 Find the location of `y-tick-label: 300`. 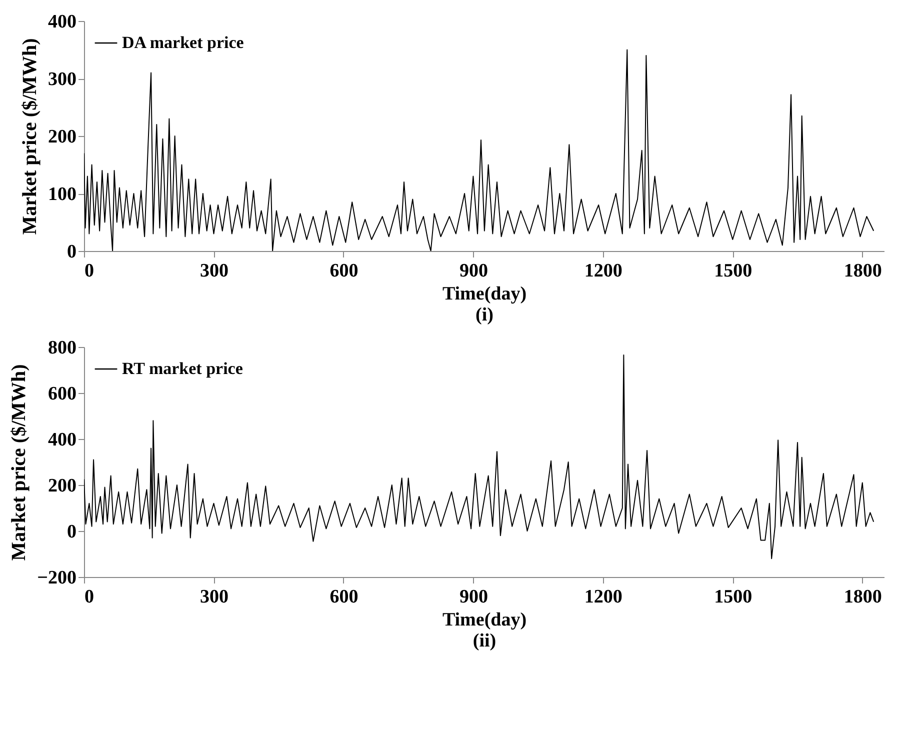

y-tick-label: 300 is located at coordinates (62, 79).